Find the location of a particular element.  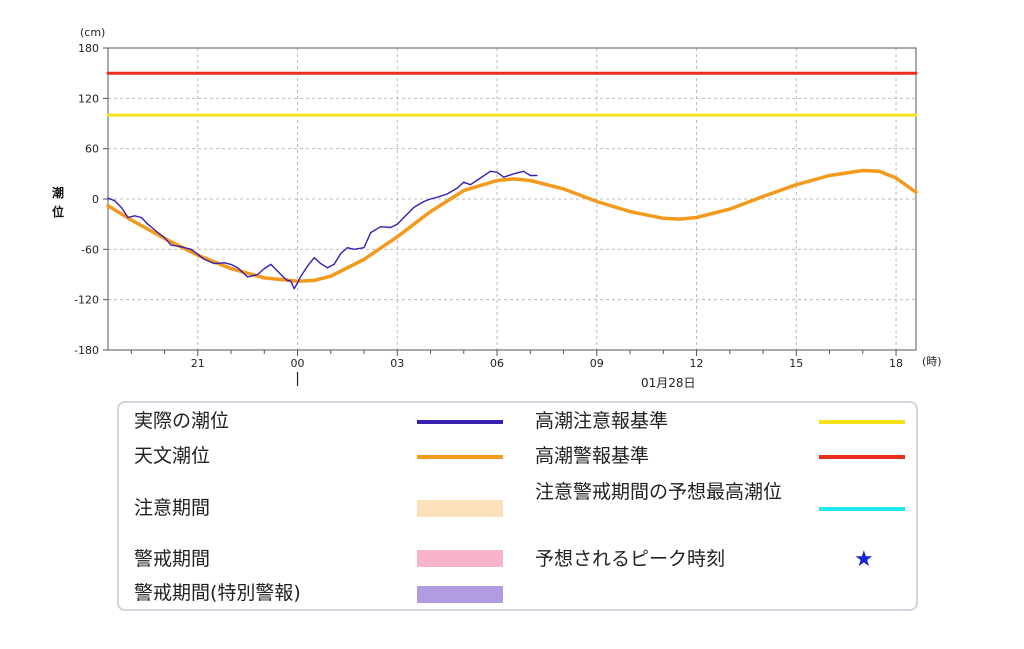

tick-label-x: 12 is located at coordinates (697, 363).